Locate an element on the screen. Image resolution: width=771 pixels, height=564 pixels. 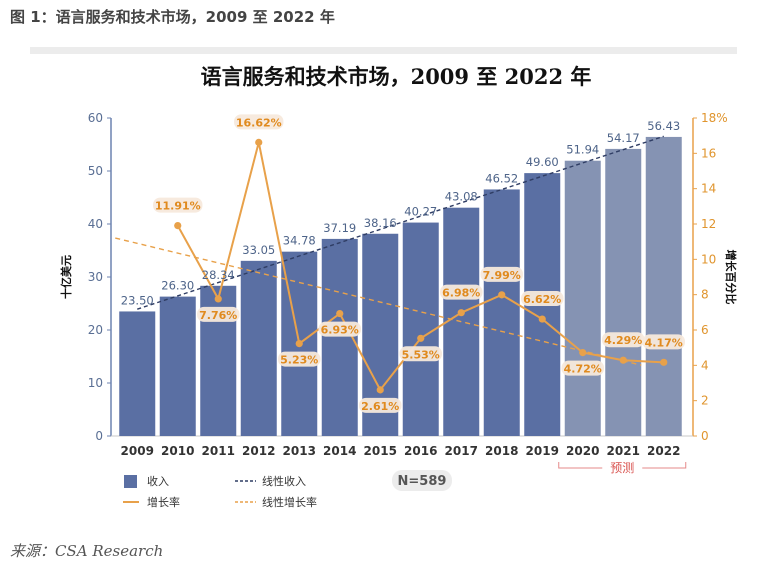
growth-rate-label: 5.53% is located at coordinates (421, 354).